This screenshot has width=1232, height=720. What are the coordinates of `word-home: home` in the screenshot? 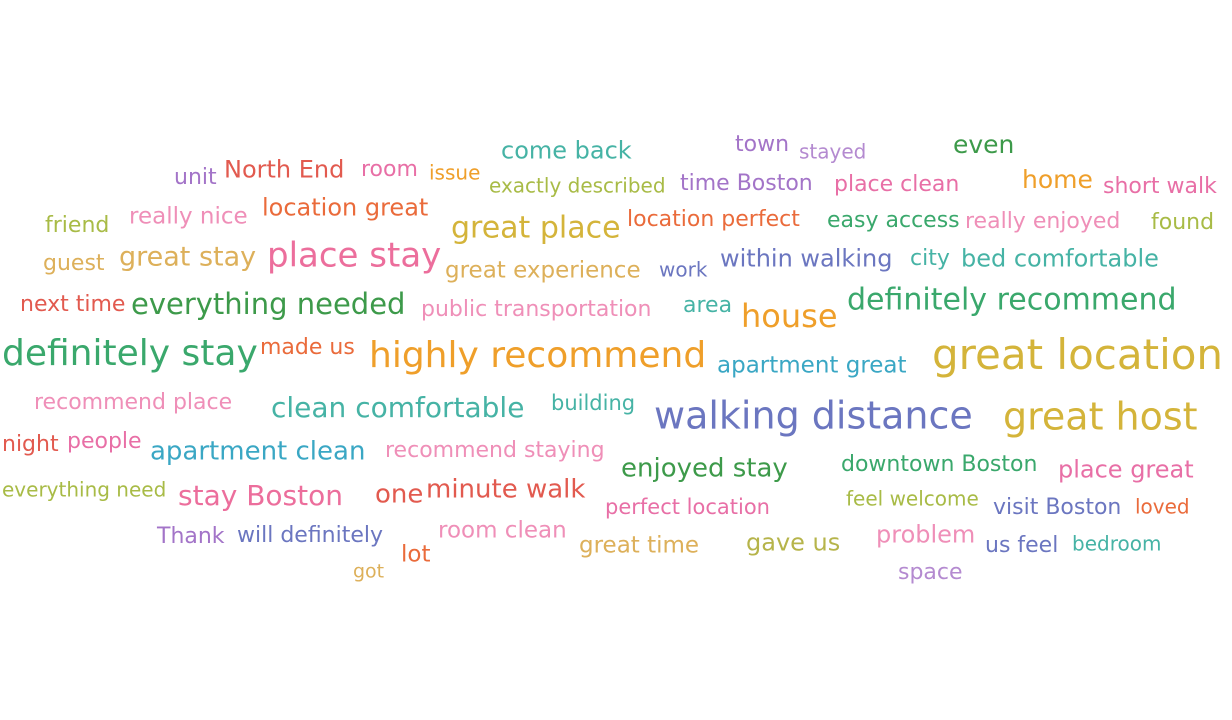 It's located at (1057, 179).